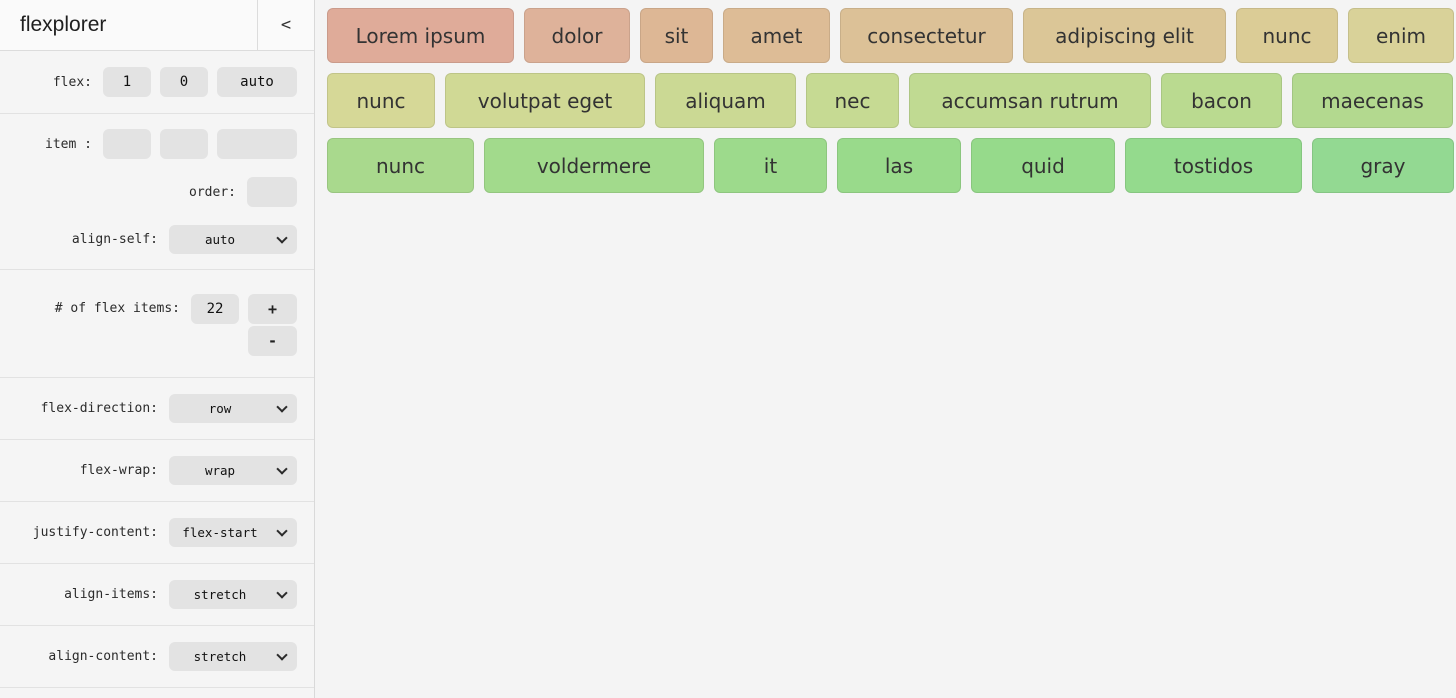 The height and width of the screenshot is (698, 1456). Describe the element at coordinates (220, 594) in the screenshot. I see `align-items-value: stretch` at that location.